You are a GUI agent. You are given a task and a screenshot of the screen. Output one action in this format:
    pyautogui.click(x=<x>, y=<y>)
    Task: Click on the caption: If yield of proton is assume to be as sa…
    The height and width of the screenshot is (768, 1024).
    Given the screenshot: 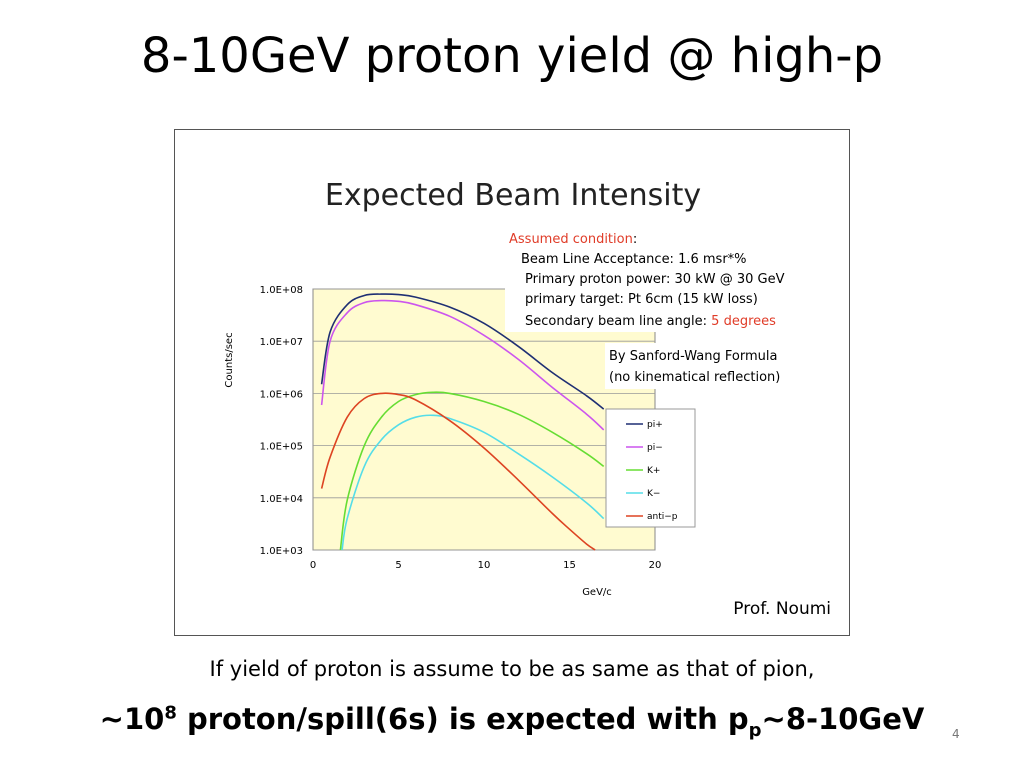 What is the action you would take?
    pyautogui.click(x=512, y=669)
    